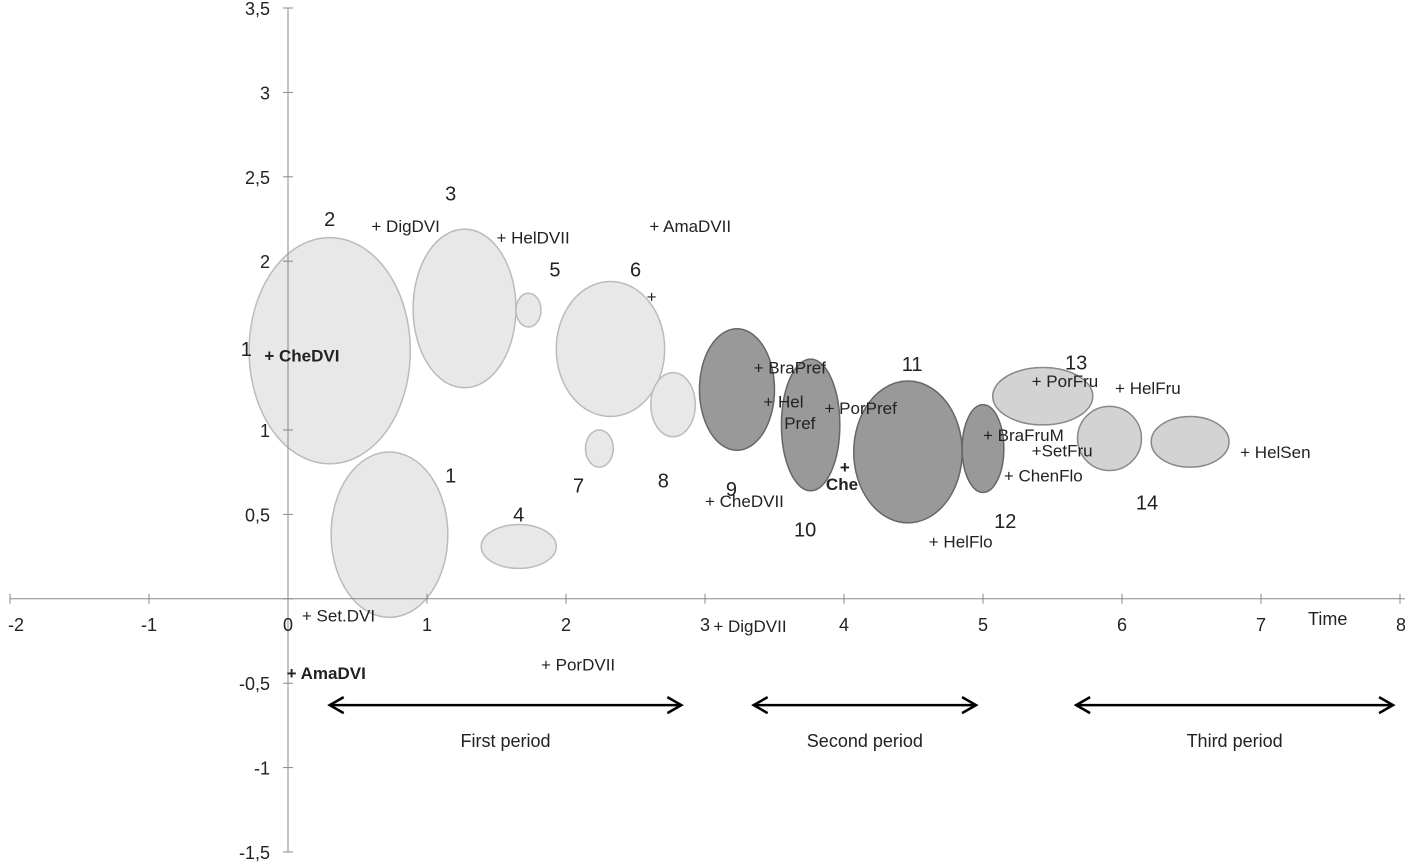  I want to click on point-annotation: Pref, so click(799, 423).